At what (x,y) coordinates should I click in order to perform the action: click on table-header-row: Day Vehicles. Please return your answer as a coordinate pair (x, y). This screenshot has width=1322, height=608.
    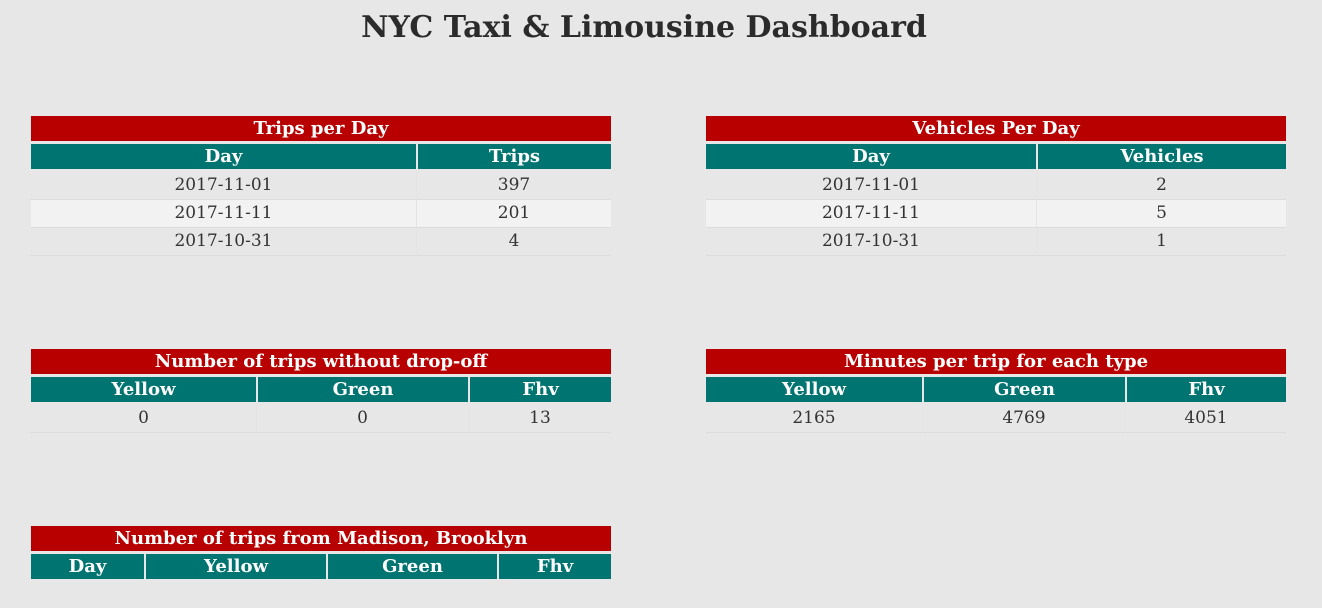
    Looking at the image, I should click on (996, 158).